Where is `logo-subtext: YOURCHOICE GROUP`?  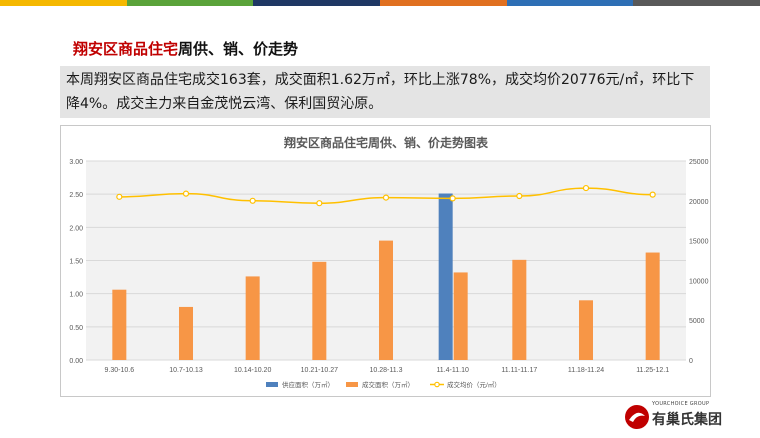
logo-subtext: YOURCHOICE GROUP is located at coordinates (681, 404).